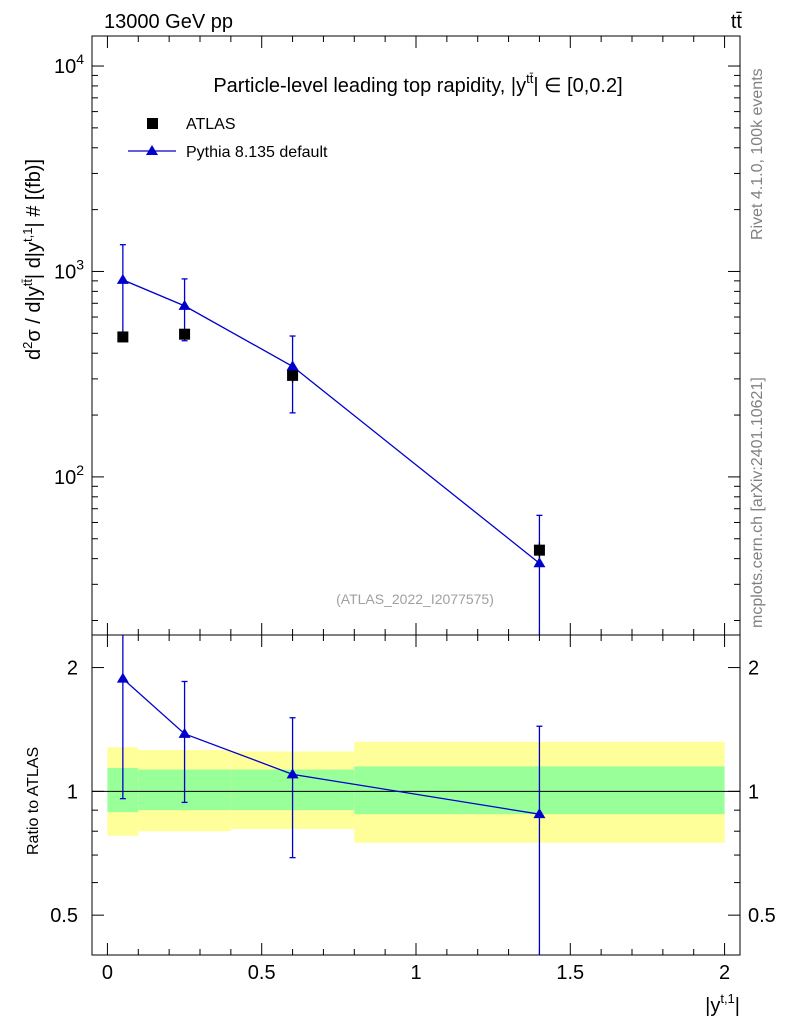 This screenshot has width=786, height=1024. I want to click on x-tick-label: 0, so click(107, 973).